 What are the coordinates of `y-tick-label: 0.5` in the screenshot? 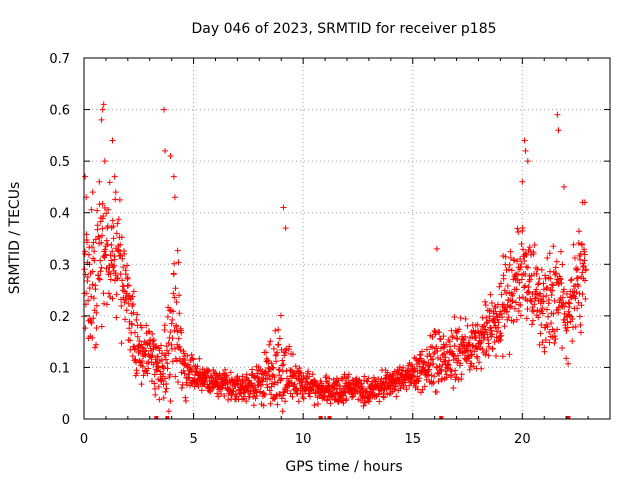 It's located at (59, 162).